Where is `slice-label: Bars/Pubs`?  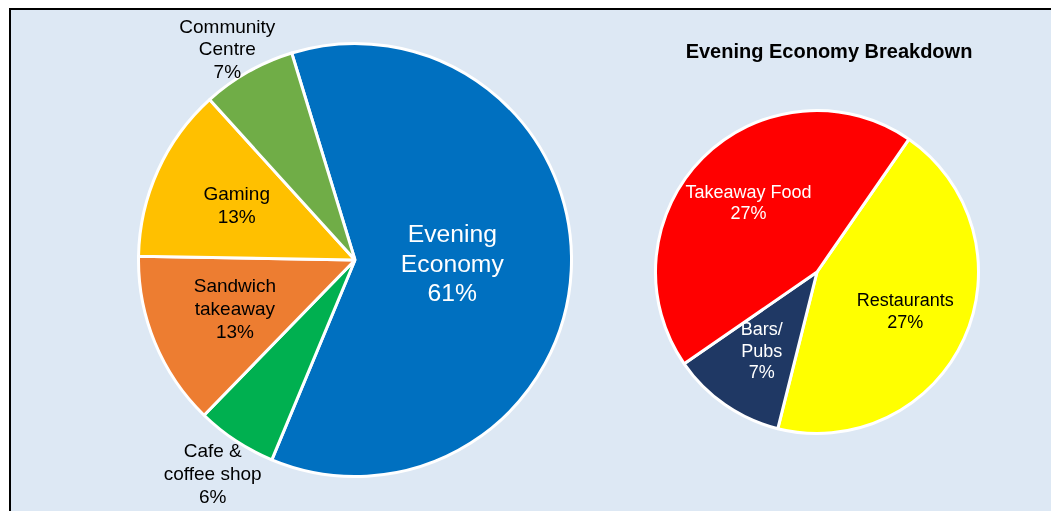 slice-label: Bars/Pubs is located at coordinates (761, 340).